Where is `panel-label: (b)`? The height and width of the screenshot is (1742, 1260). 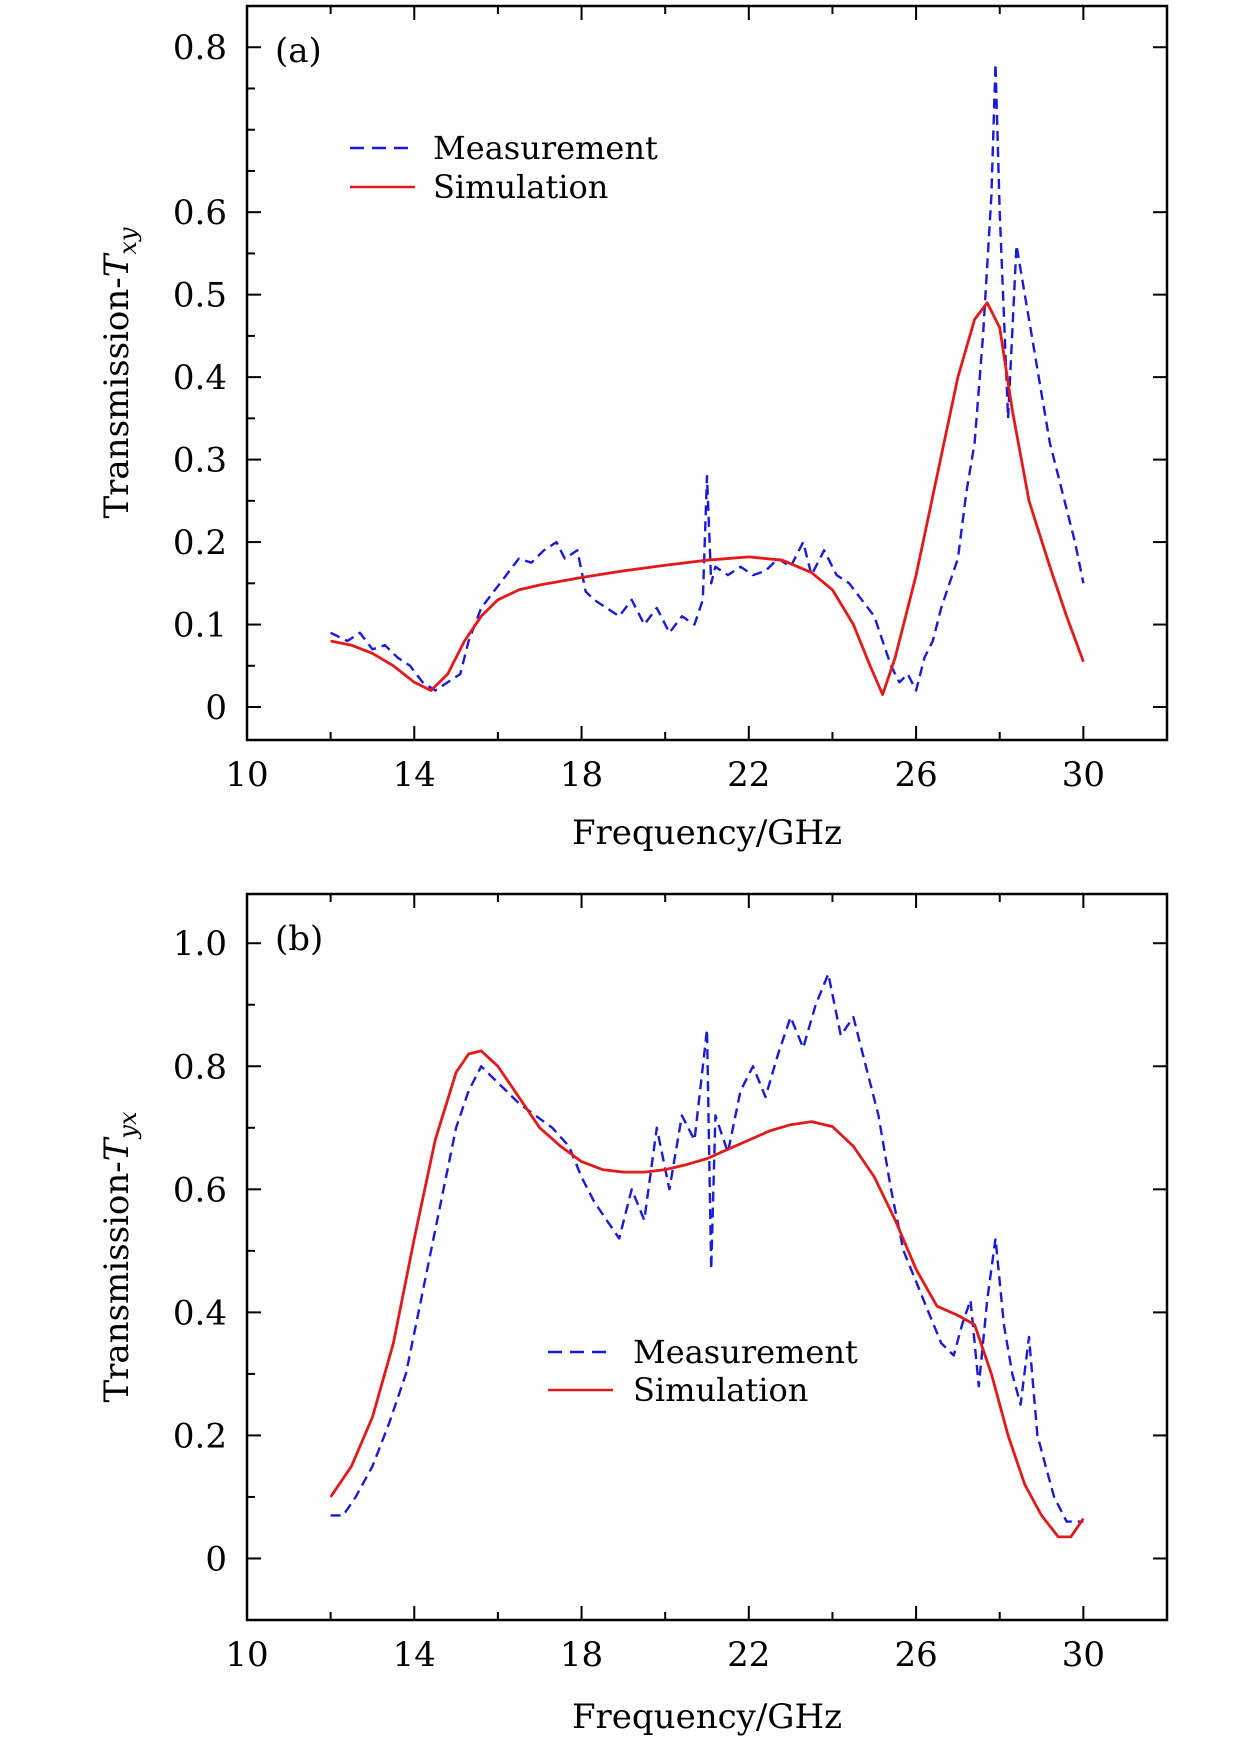
panel-label: (b) is located at coordinates (299, 939).